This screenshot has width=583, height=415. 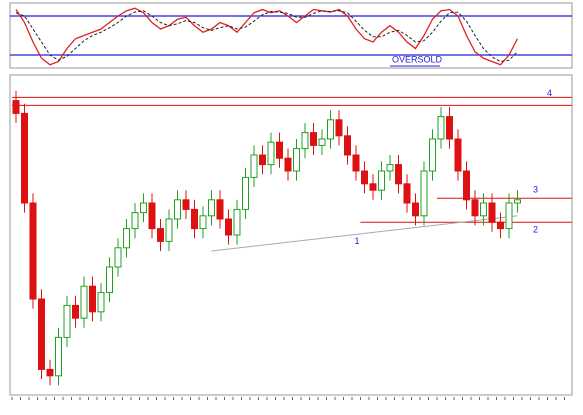 What do you see at coordinates (364, 233) in the screenshot?
I see `trendline` at bounding box center [364, 233].